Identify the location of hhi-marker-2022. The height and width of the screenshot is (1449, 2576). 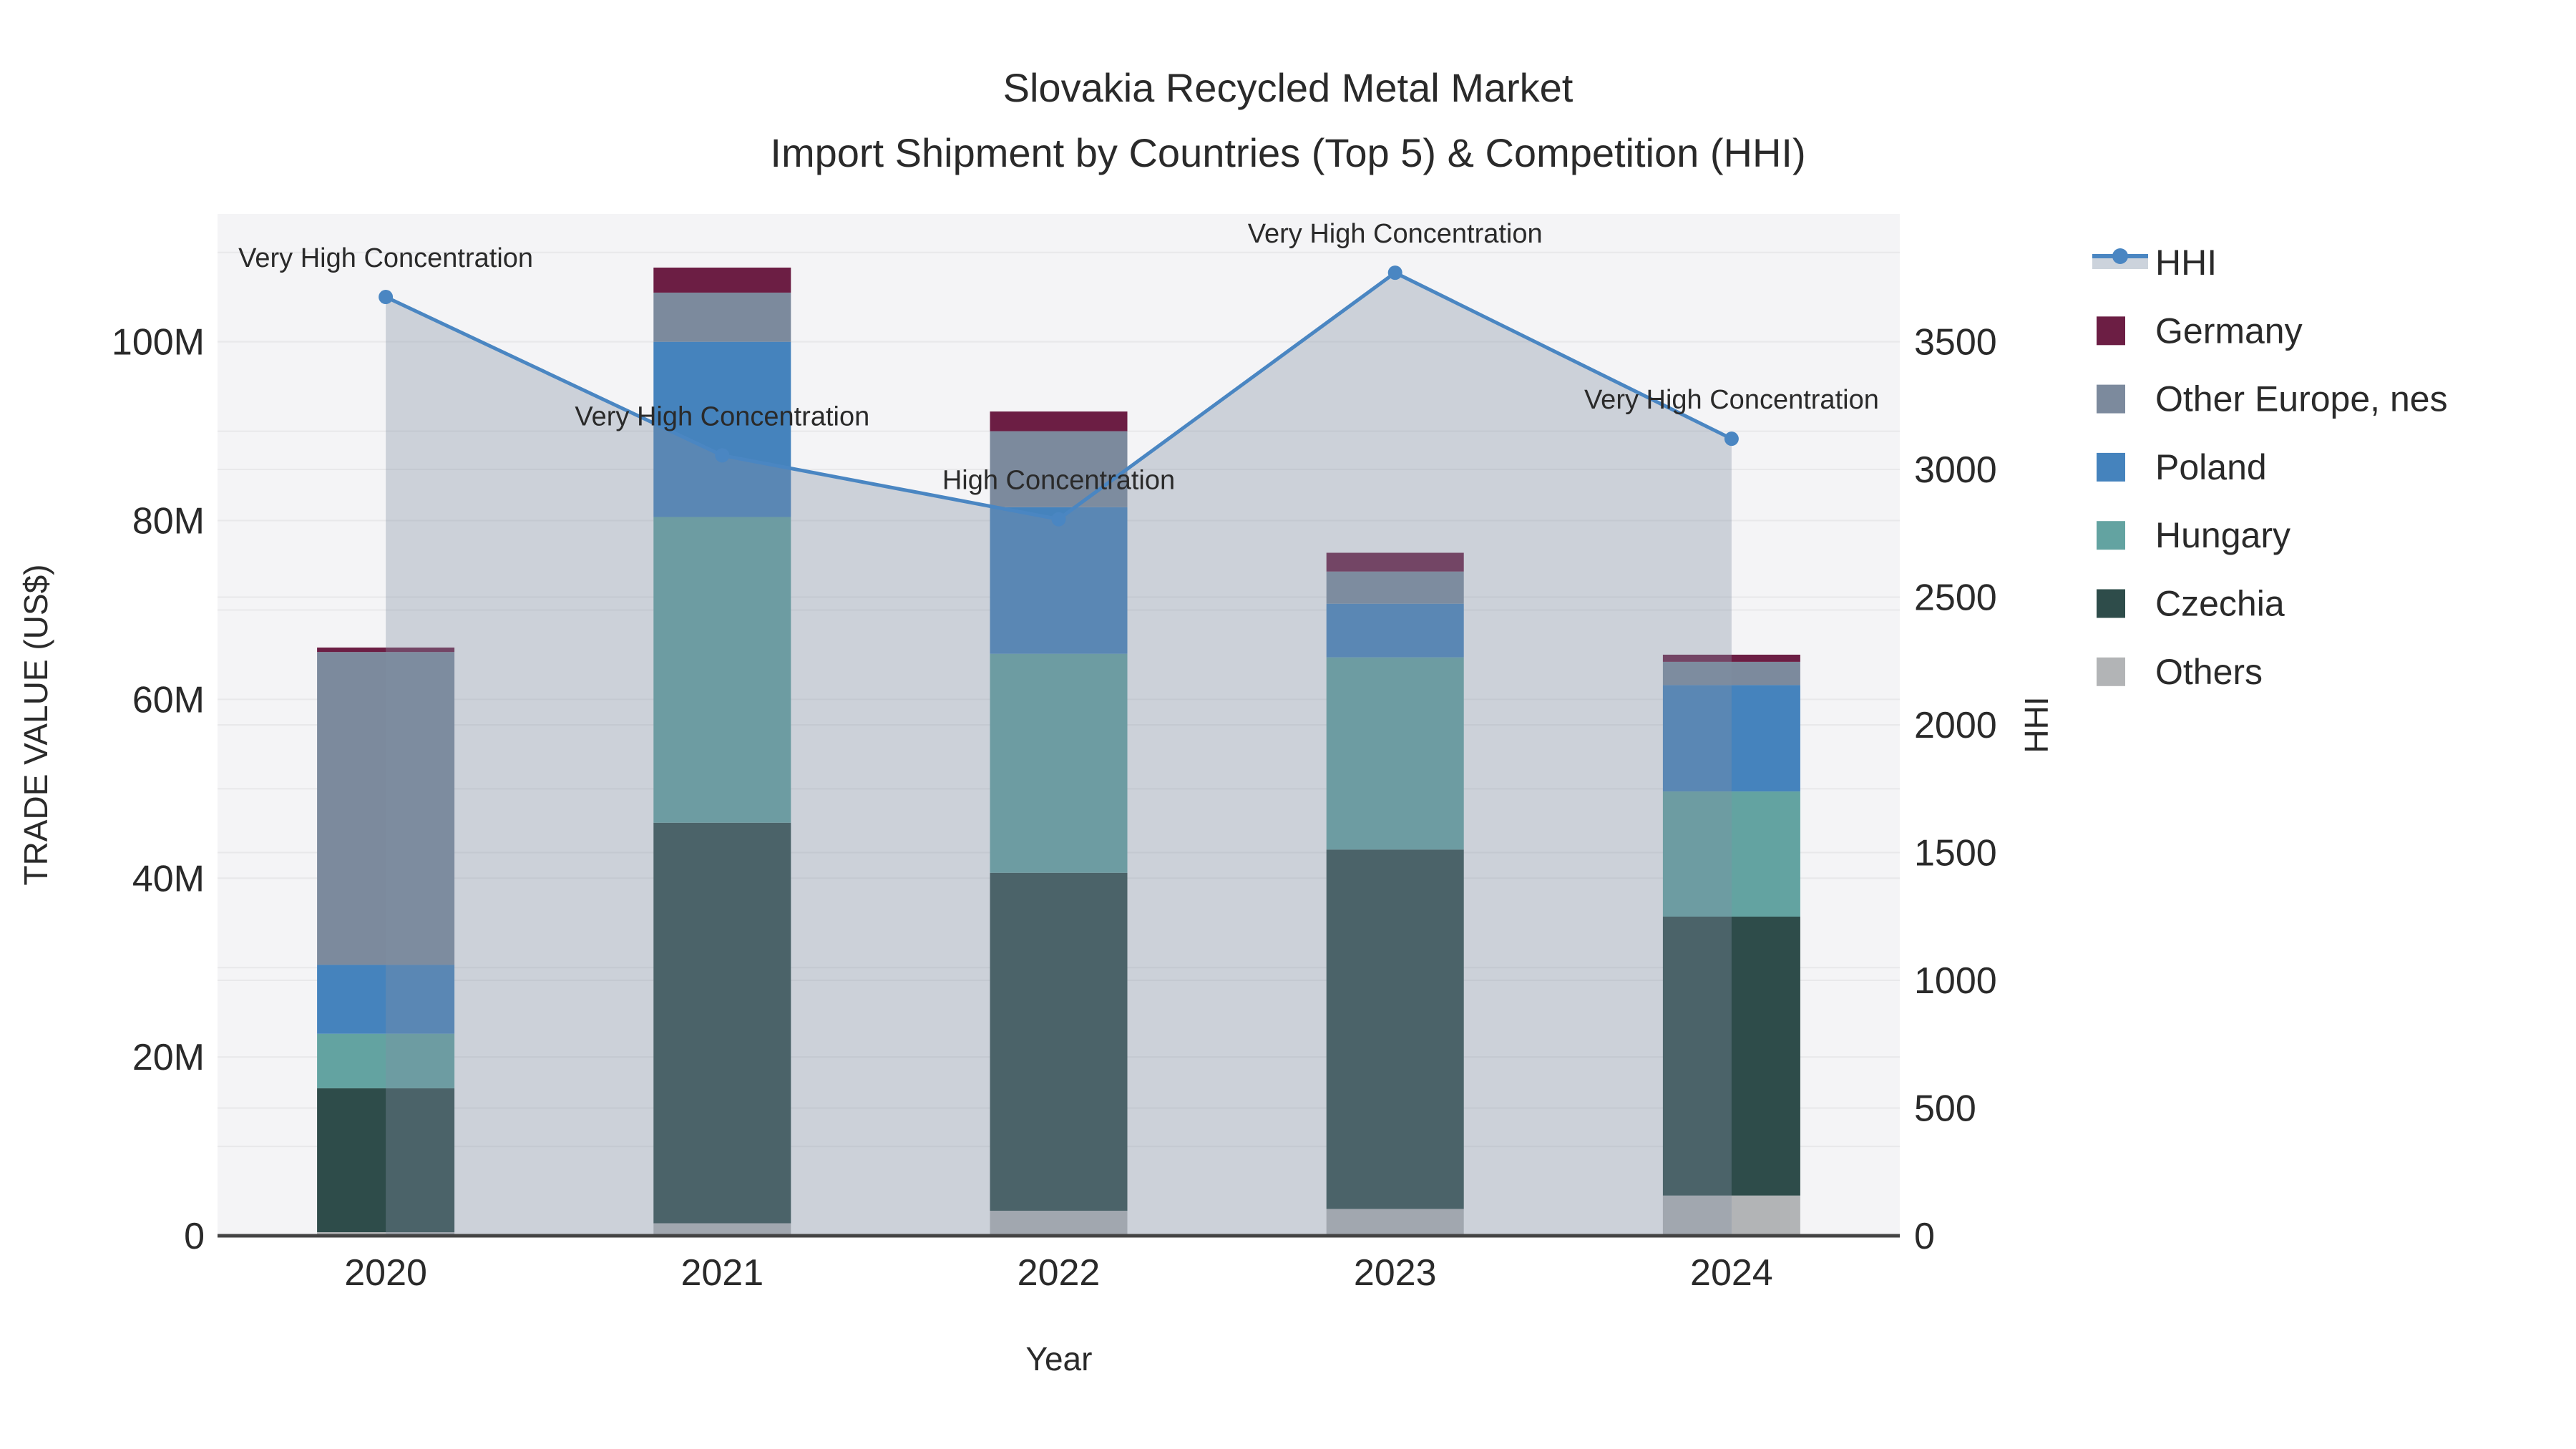
(1058, 519).